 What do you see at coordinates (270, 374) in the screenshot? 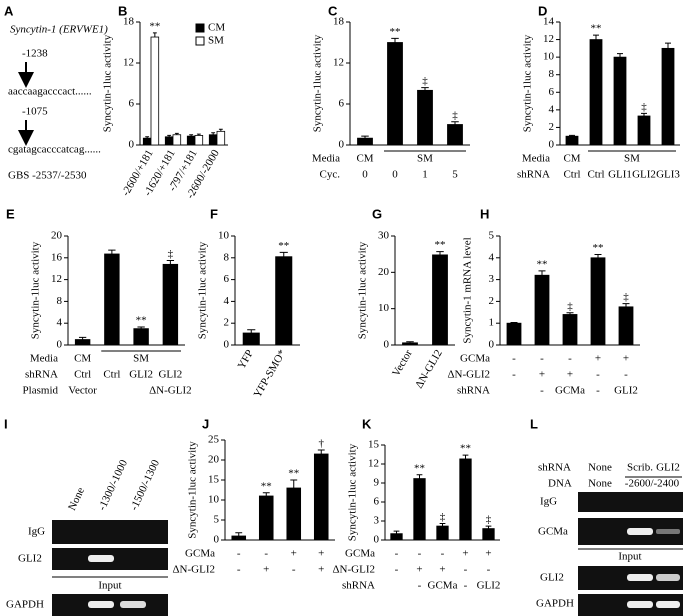
I see `x-tick-label: YFP-SMO*` at bounding box center [270, 374].